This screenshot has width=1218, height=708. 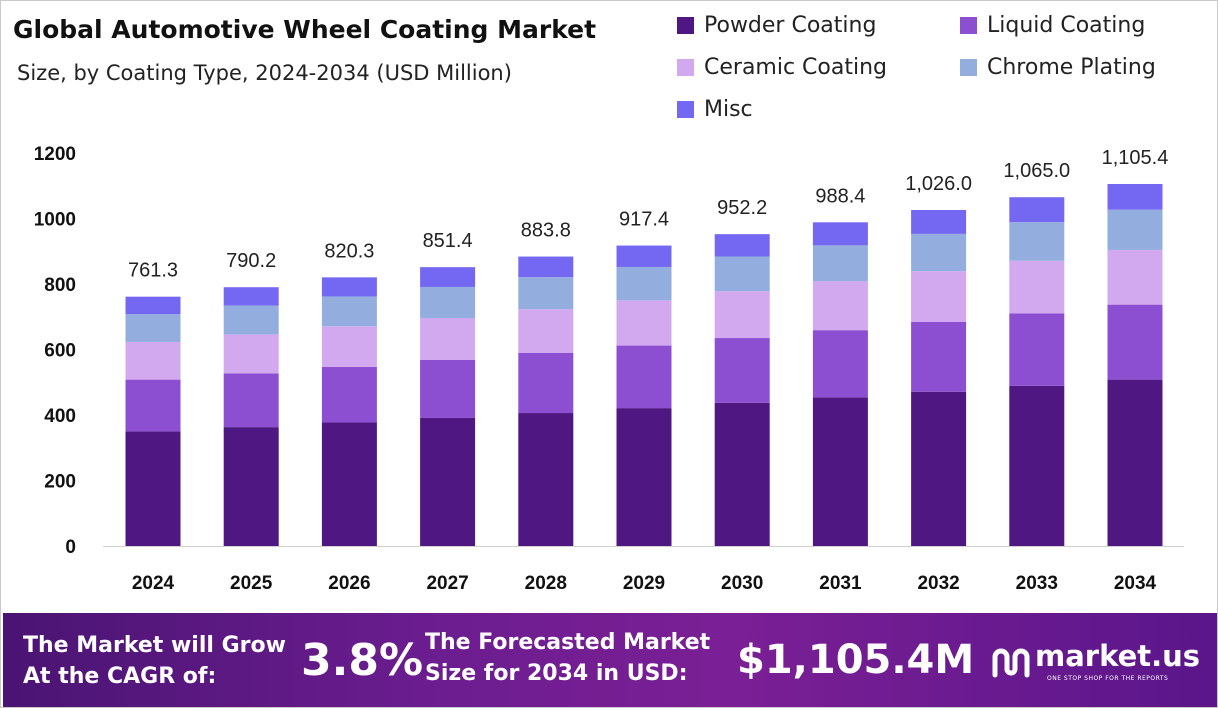 I want to click on legend-item-misc: Misc, so click(x=715, y=109).